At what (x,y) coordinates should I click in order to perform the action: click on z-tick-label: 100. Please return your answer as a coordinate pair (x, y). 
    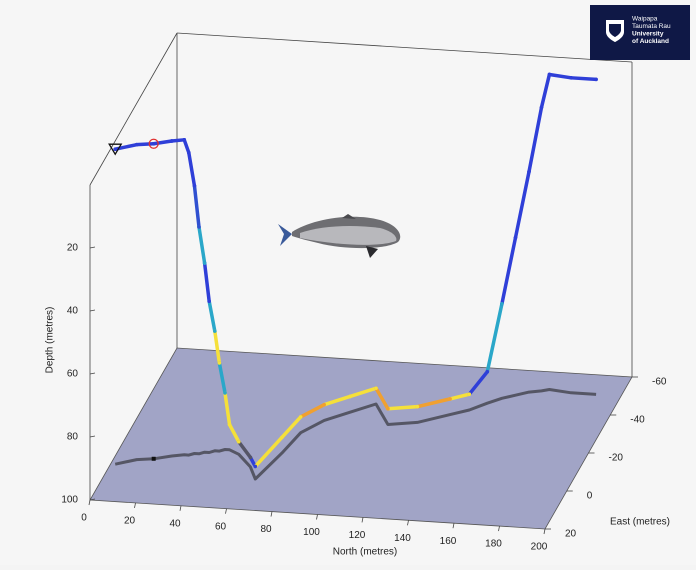
    Looking at the image, I should click on (69, 500).